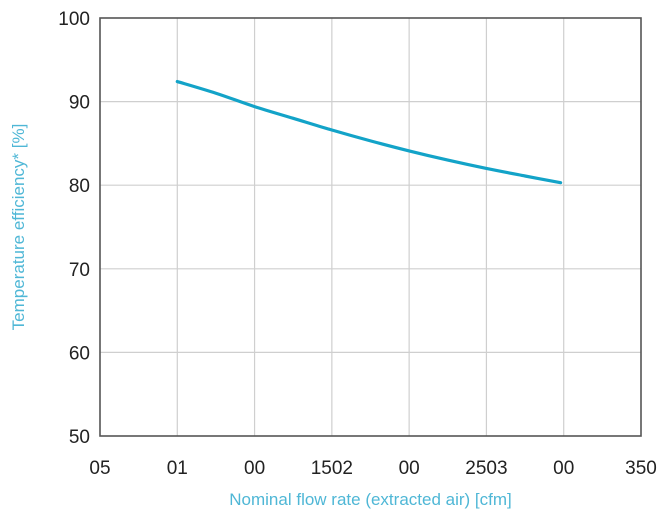  Describe the element at coordinates (74, 19) in the screenshot. I see `y-tick-label: 100` at that location.